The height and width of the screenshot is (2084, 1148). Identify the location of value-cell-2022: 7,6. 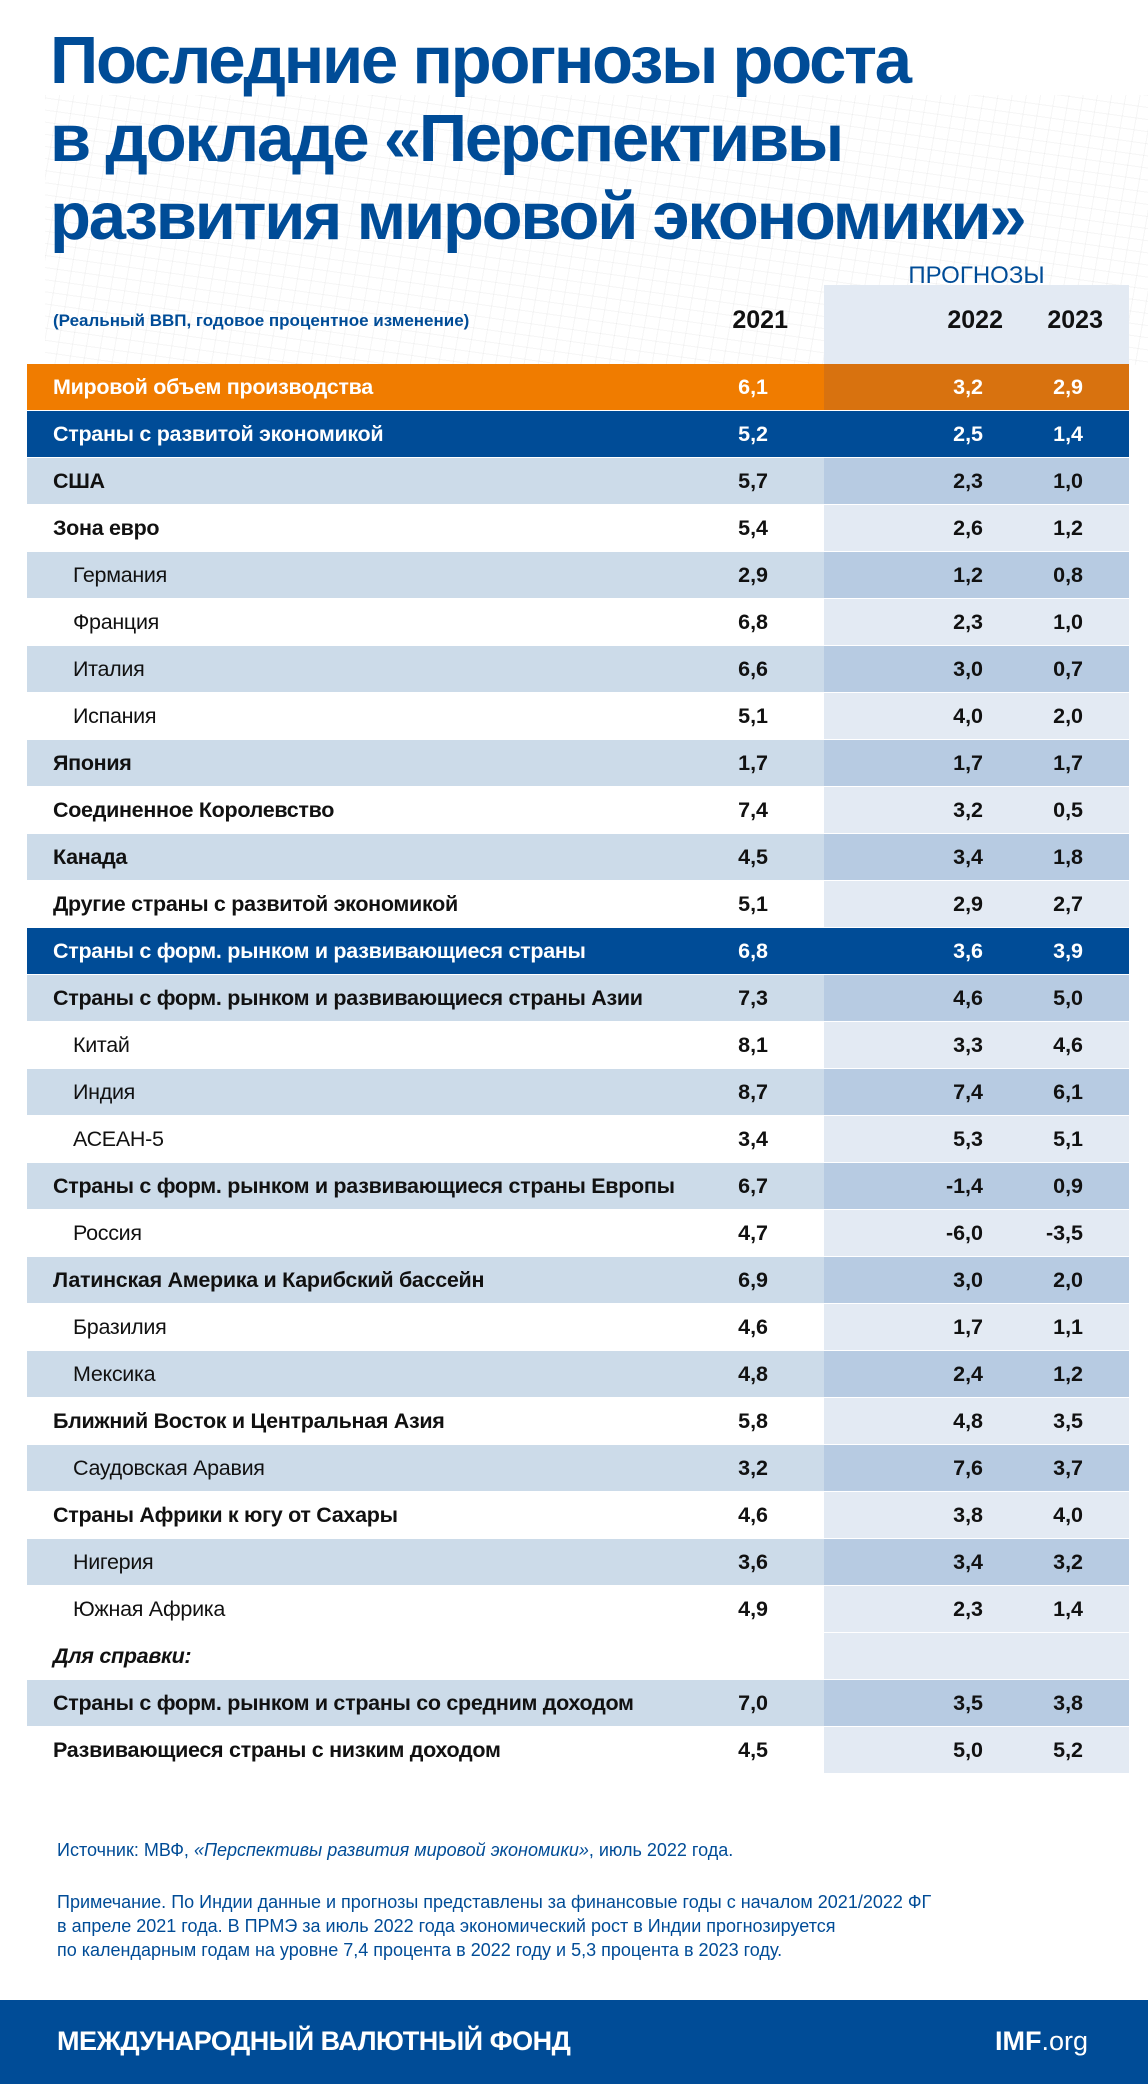
(968, 1468).